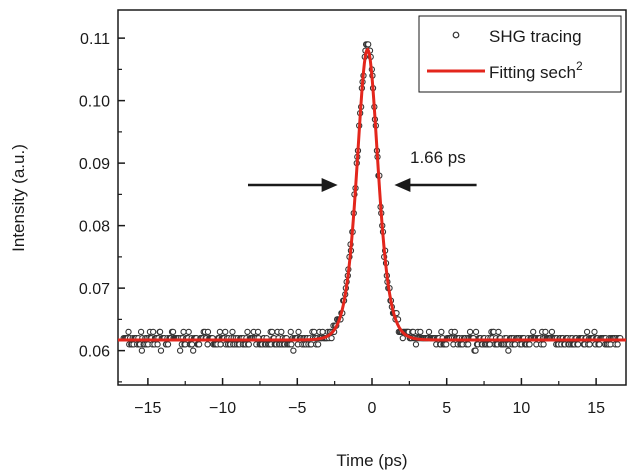 The width and height of the screenshot is (630, 475). I want to click on annotation: 1.66 ps, so click(362, 170).